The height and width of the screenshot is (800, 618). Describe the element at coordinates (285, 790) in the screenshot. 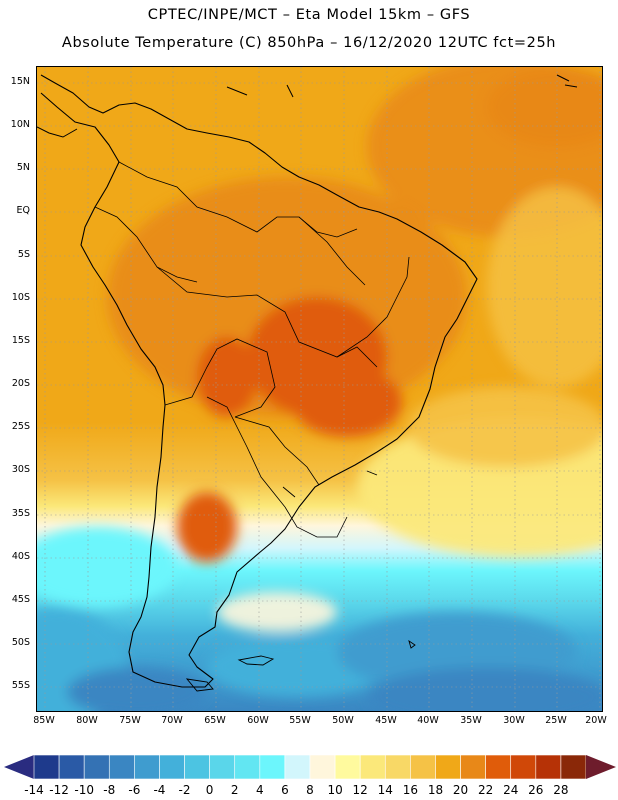

I see `colorbar-tick-label: 6` at that location.